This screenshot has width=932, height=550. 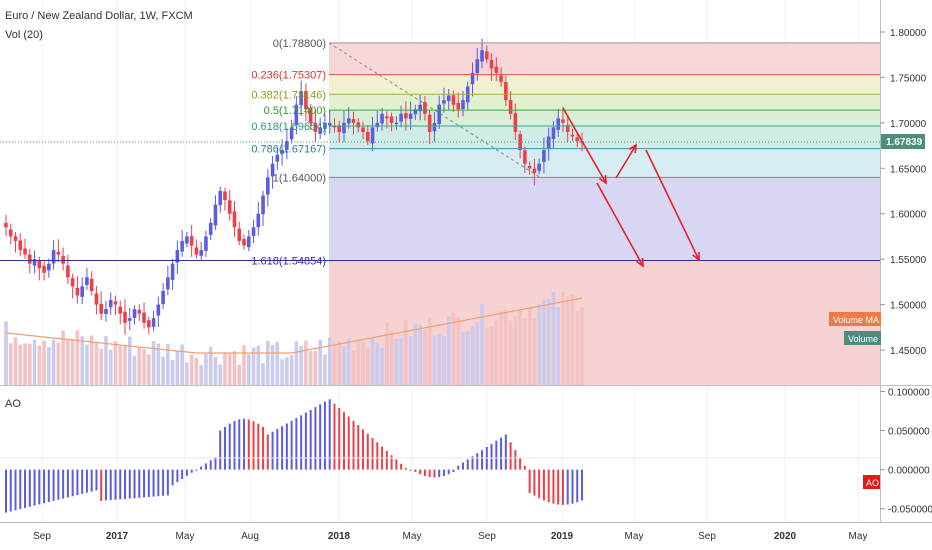 What do you see at coordinates (13, 404) in the screenshot?
I see `ao-title: AO` at bounding box center [13, 404].